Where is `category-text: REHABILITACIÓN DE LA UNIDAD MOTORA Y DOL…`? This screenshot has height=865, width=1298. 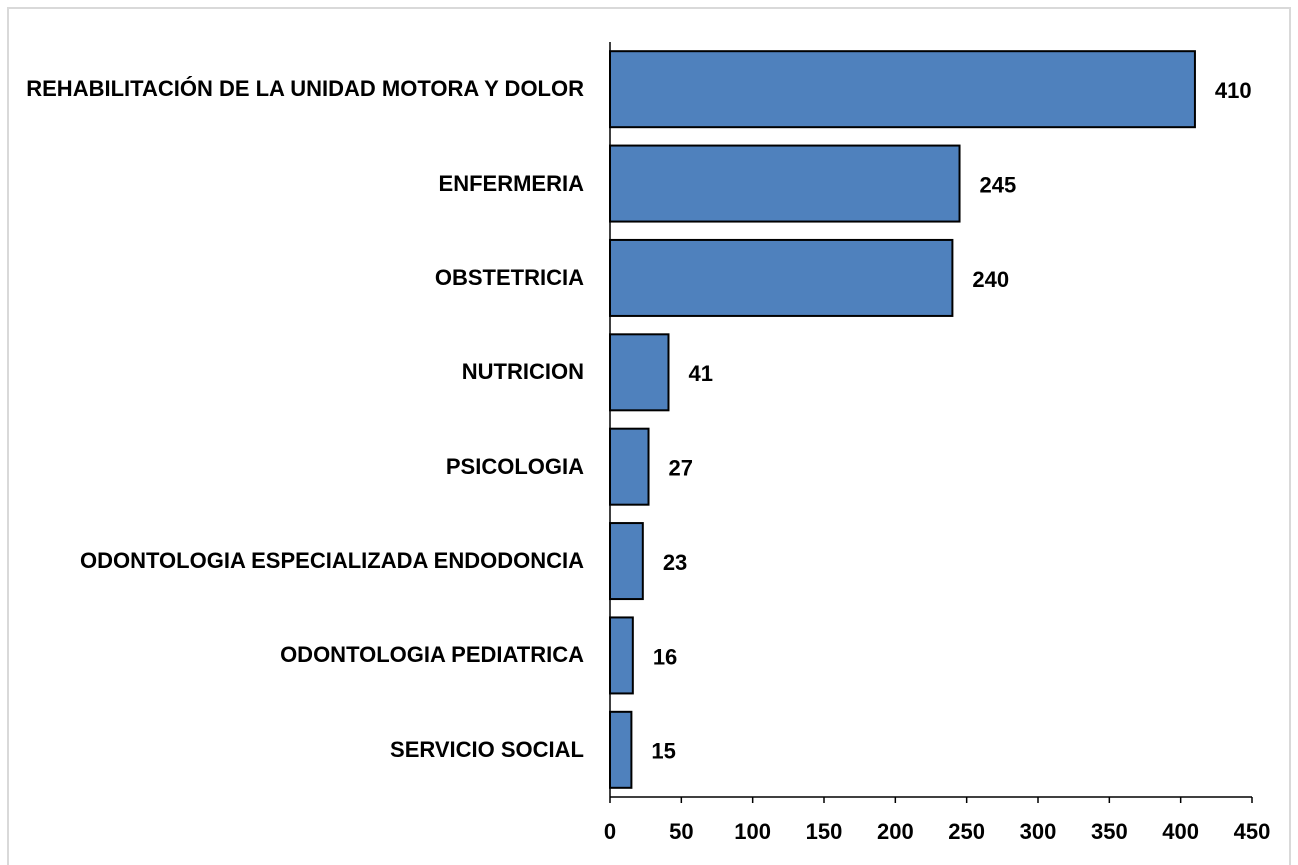 category-text: REHABILITACIÓN DE LA UNIDAD MOTORA Y DOL… is located at coordinates (305, 89).